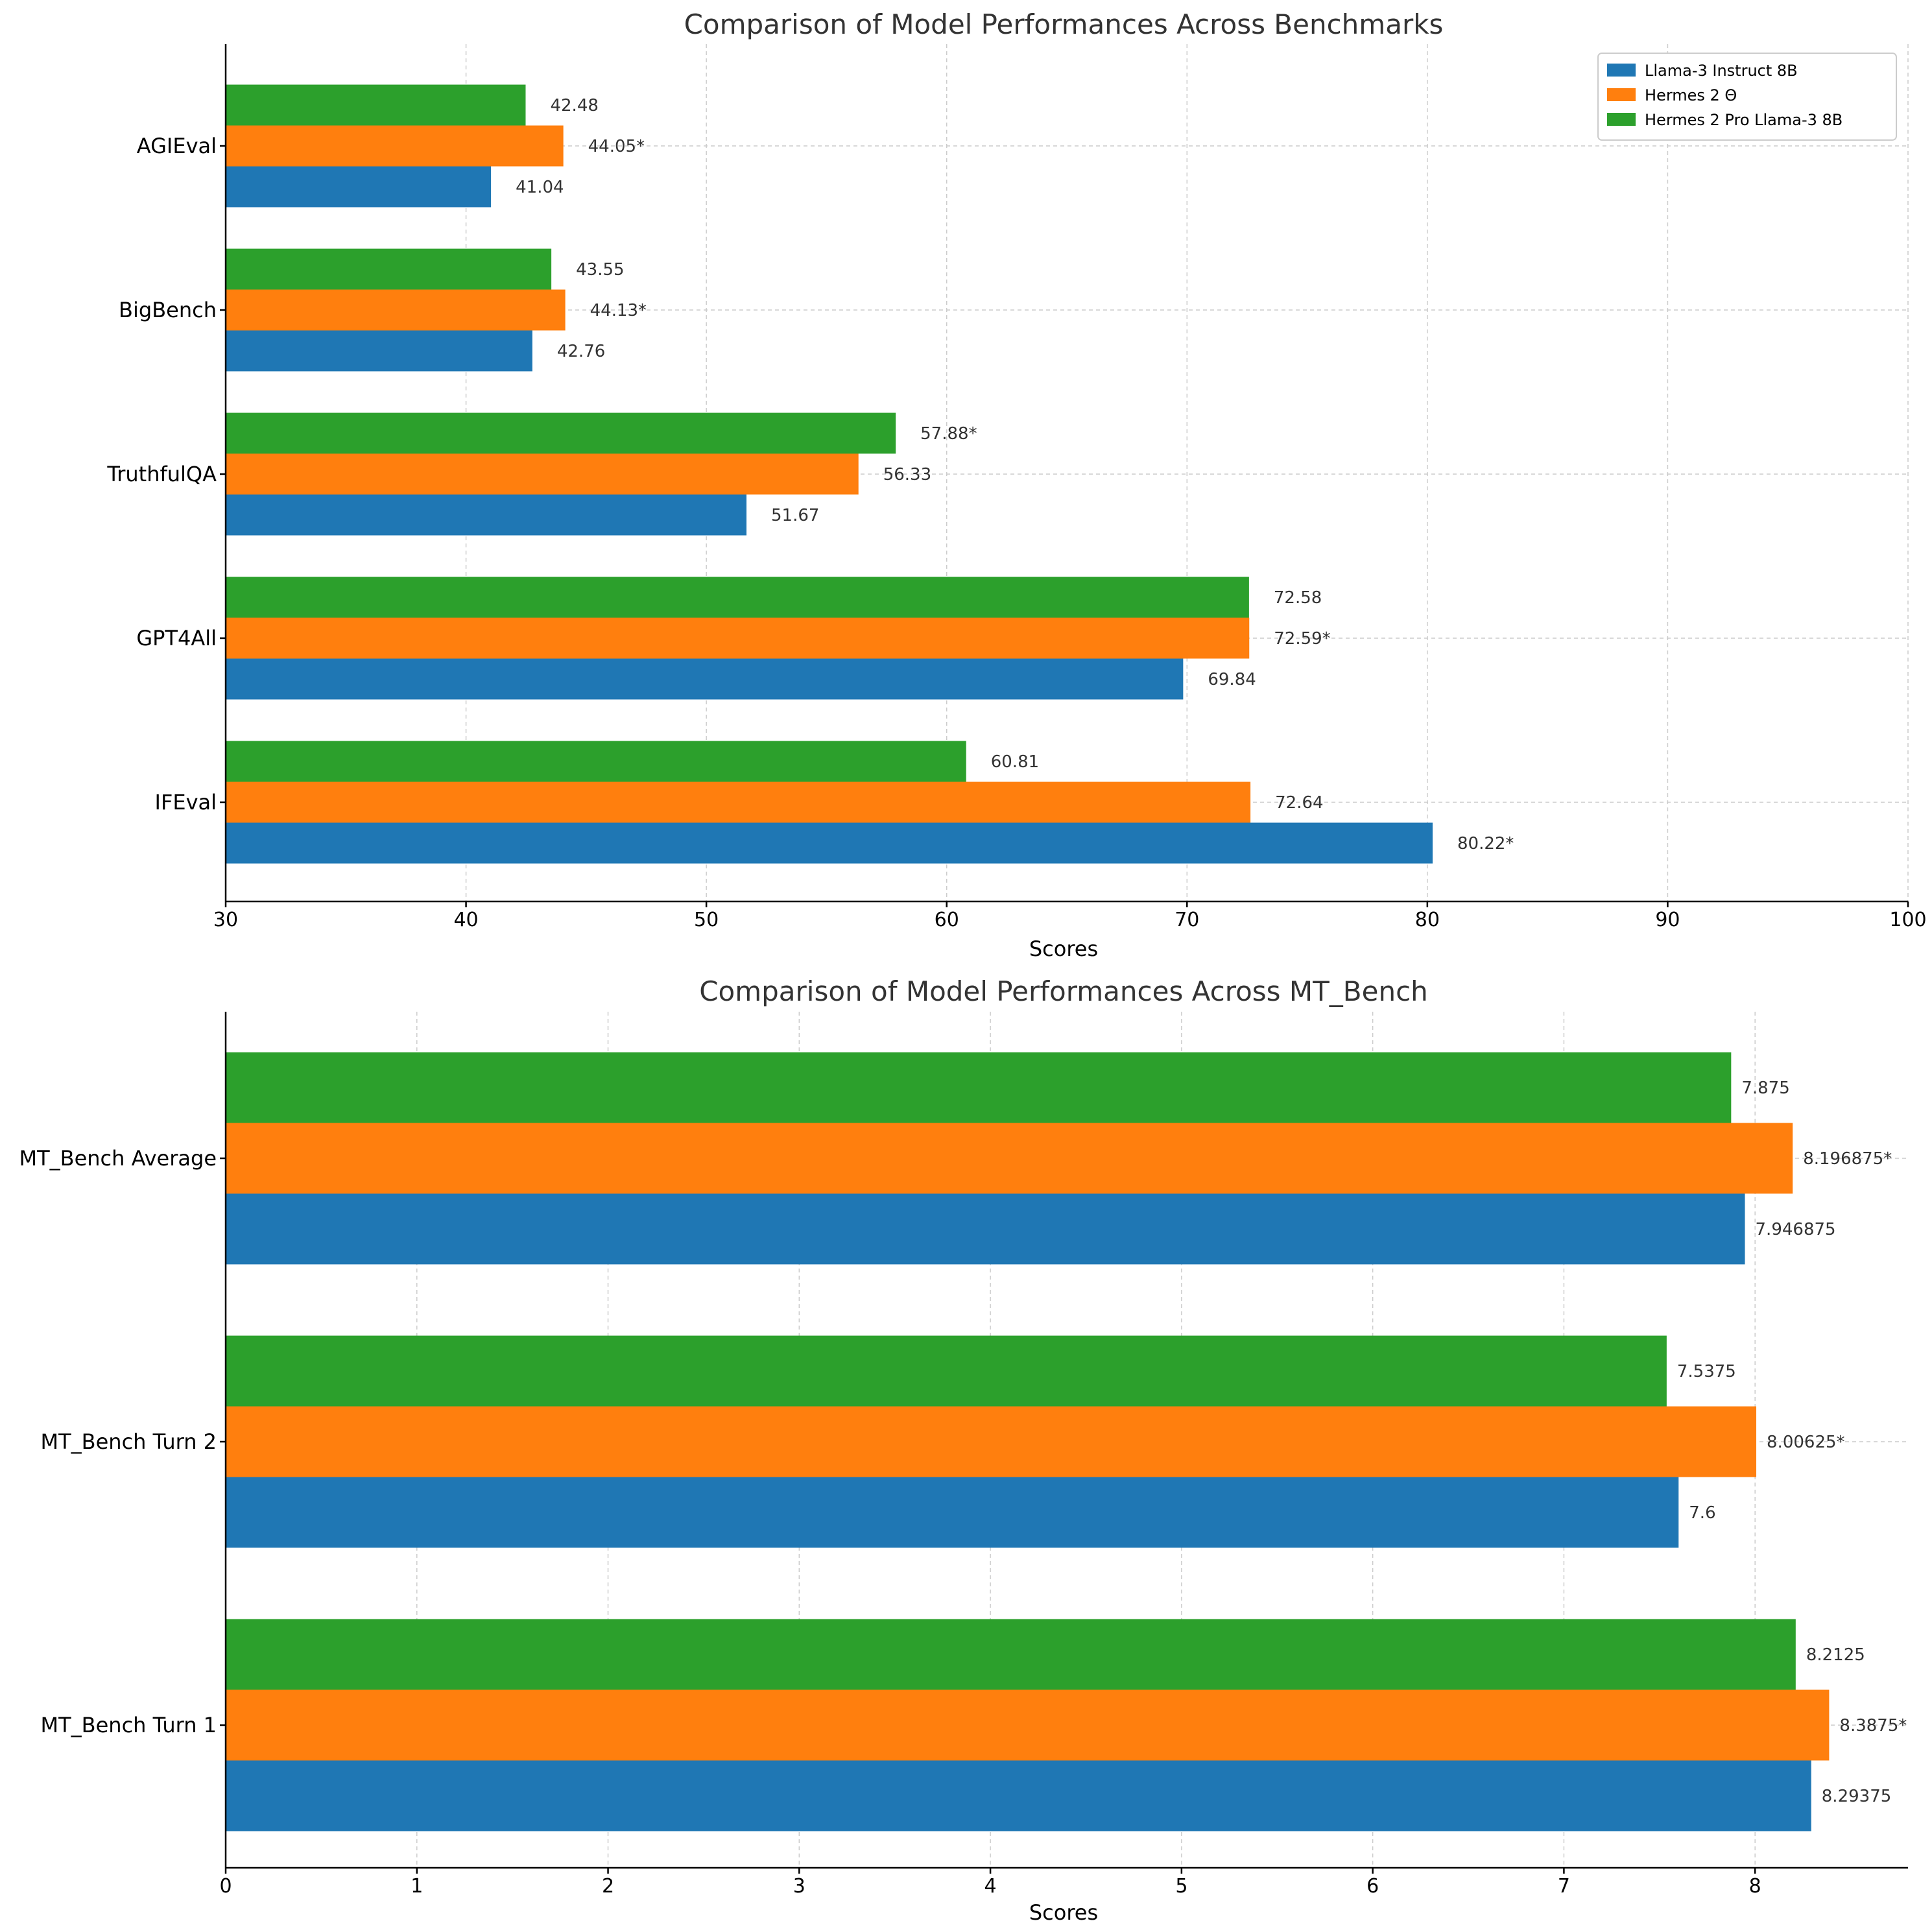  Describe the element at coordinates (1744, 120) in the screenshot. I see `legend-label-hermes-2-pro-llama-3-8b: Hermes 2 Pro Llama-3 8B` at that location.